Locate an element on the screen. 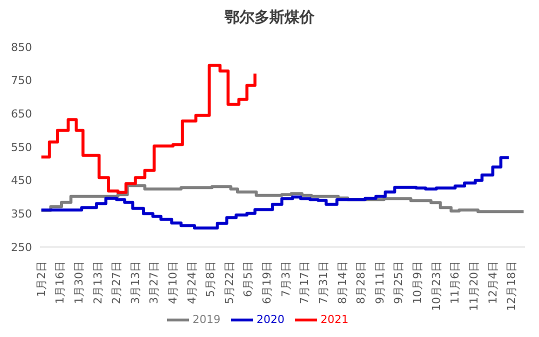  x-tick-label: 1月2日 is located at coordinates (41, 279).